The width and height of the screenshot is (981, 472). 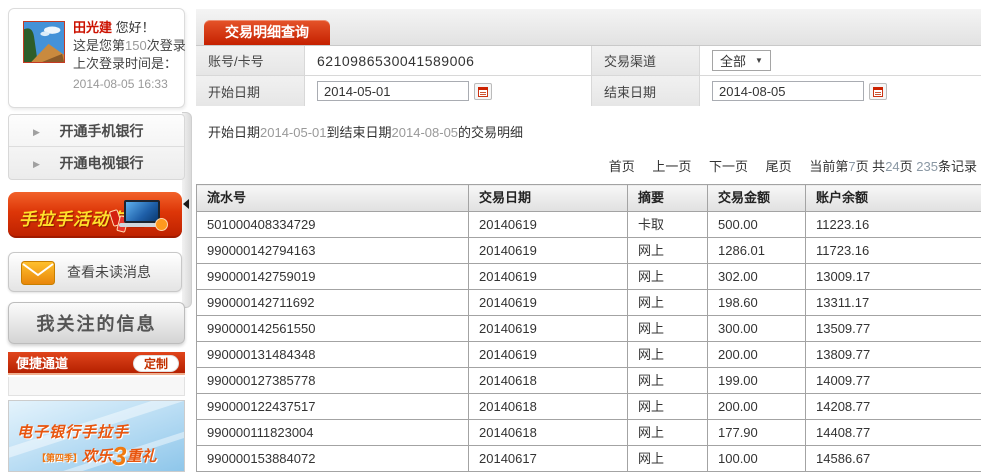 I want to click on table-row: 990000127385778 20140618 网上 199.00 14009.77, so click(x=588, y=380).